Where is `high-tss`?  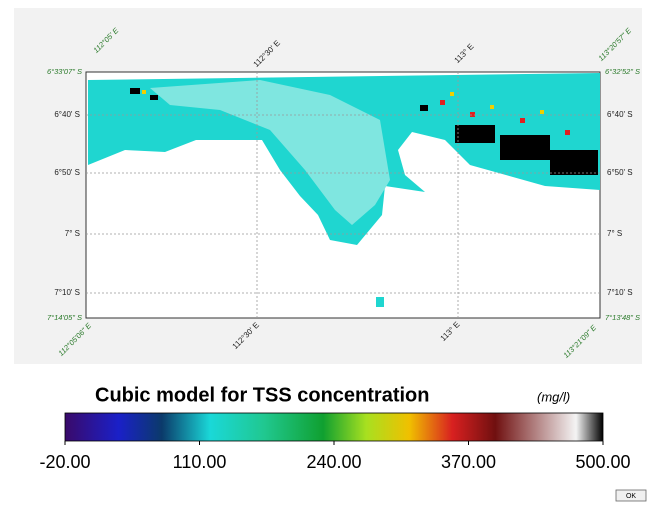 high-tss is located at coordinates (364, 131).